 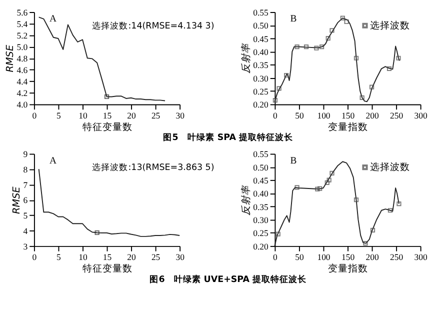 I want to click on y-tick-label: 7, so click(x=25, y=185).